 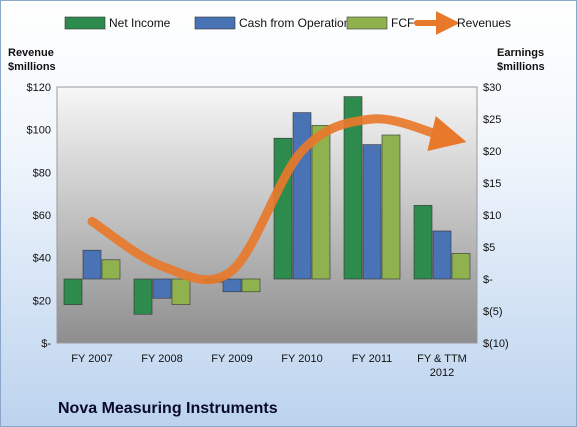 I want to click on category-label: FY 2007, so click(x=91, y=359).